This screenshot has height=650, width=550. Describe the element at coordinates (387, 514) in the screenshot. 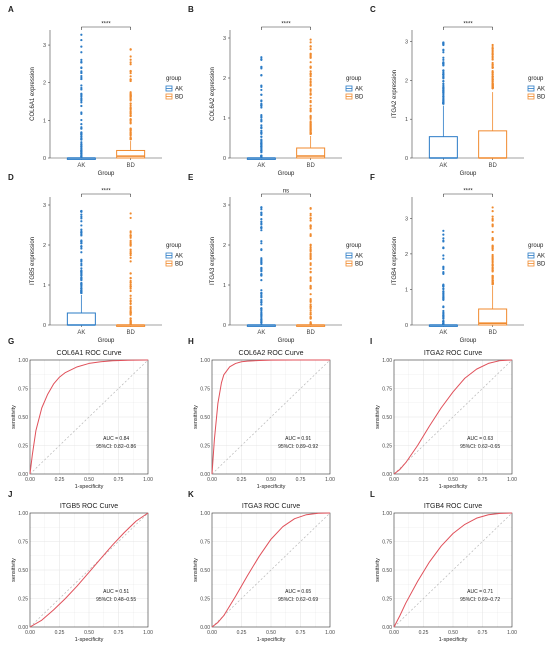

I see `y-tick-label: 1.00` at that location.